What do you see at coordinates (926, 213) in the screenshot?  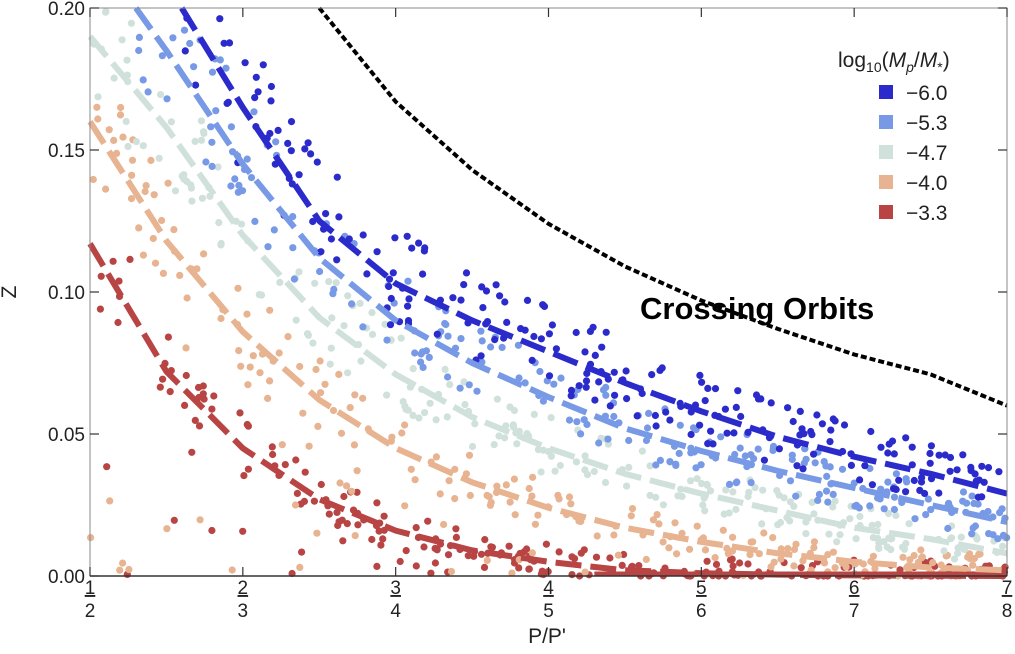 I see `legend-entry-label: −3.3` at bounding box center [926, 213].